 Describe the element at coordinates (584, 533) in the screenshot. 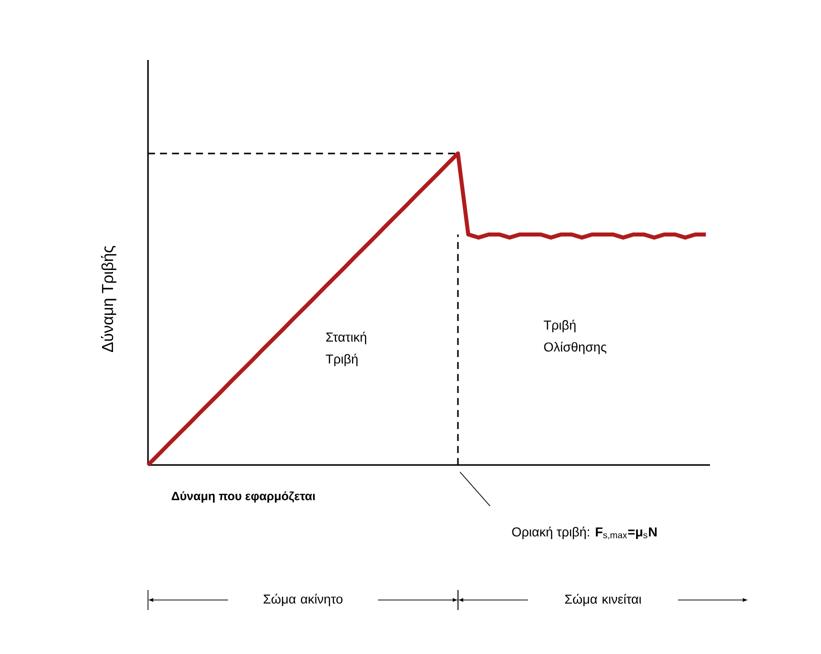

I see `text: Οριακή τριβή: F$_{s,max}$=μ$_{s}$N` at that location.